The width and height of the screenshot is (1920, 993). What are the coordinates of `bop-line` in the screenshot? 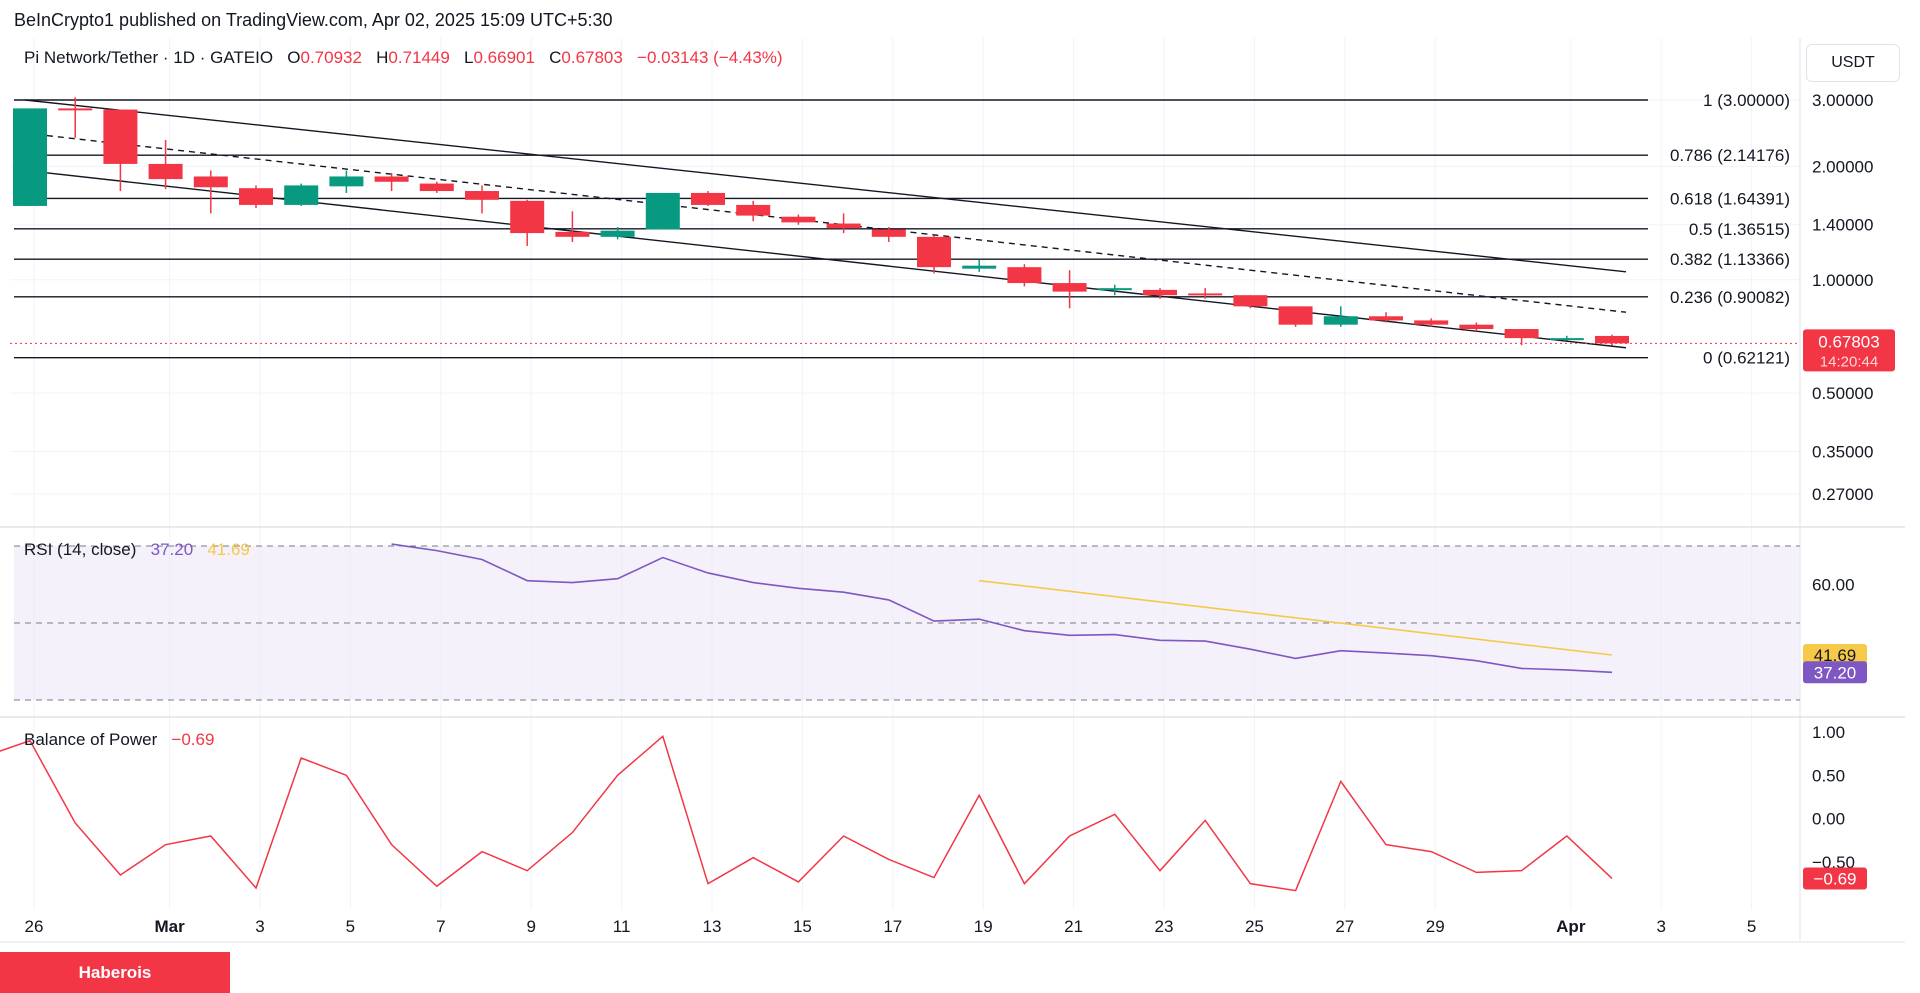 It's located at (806, 813).